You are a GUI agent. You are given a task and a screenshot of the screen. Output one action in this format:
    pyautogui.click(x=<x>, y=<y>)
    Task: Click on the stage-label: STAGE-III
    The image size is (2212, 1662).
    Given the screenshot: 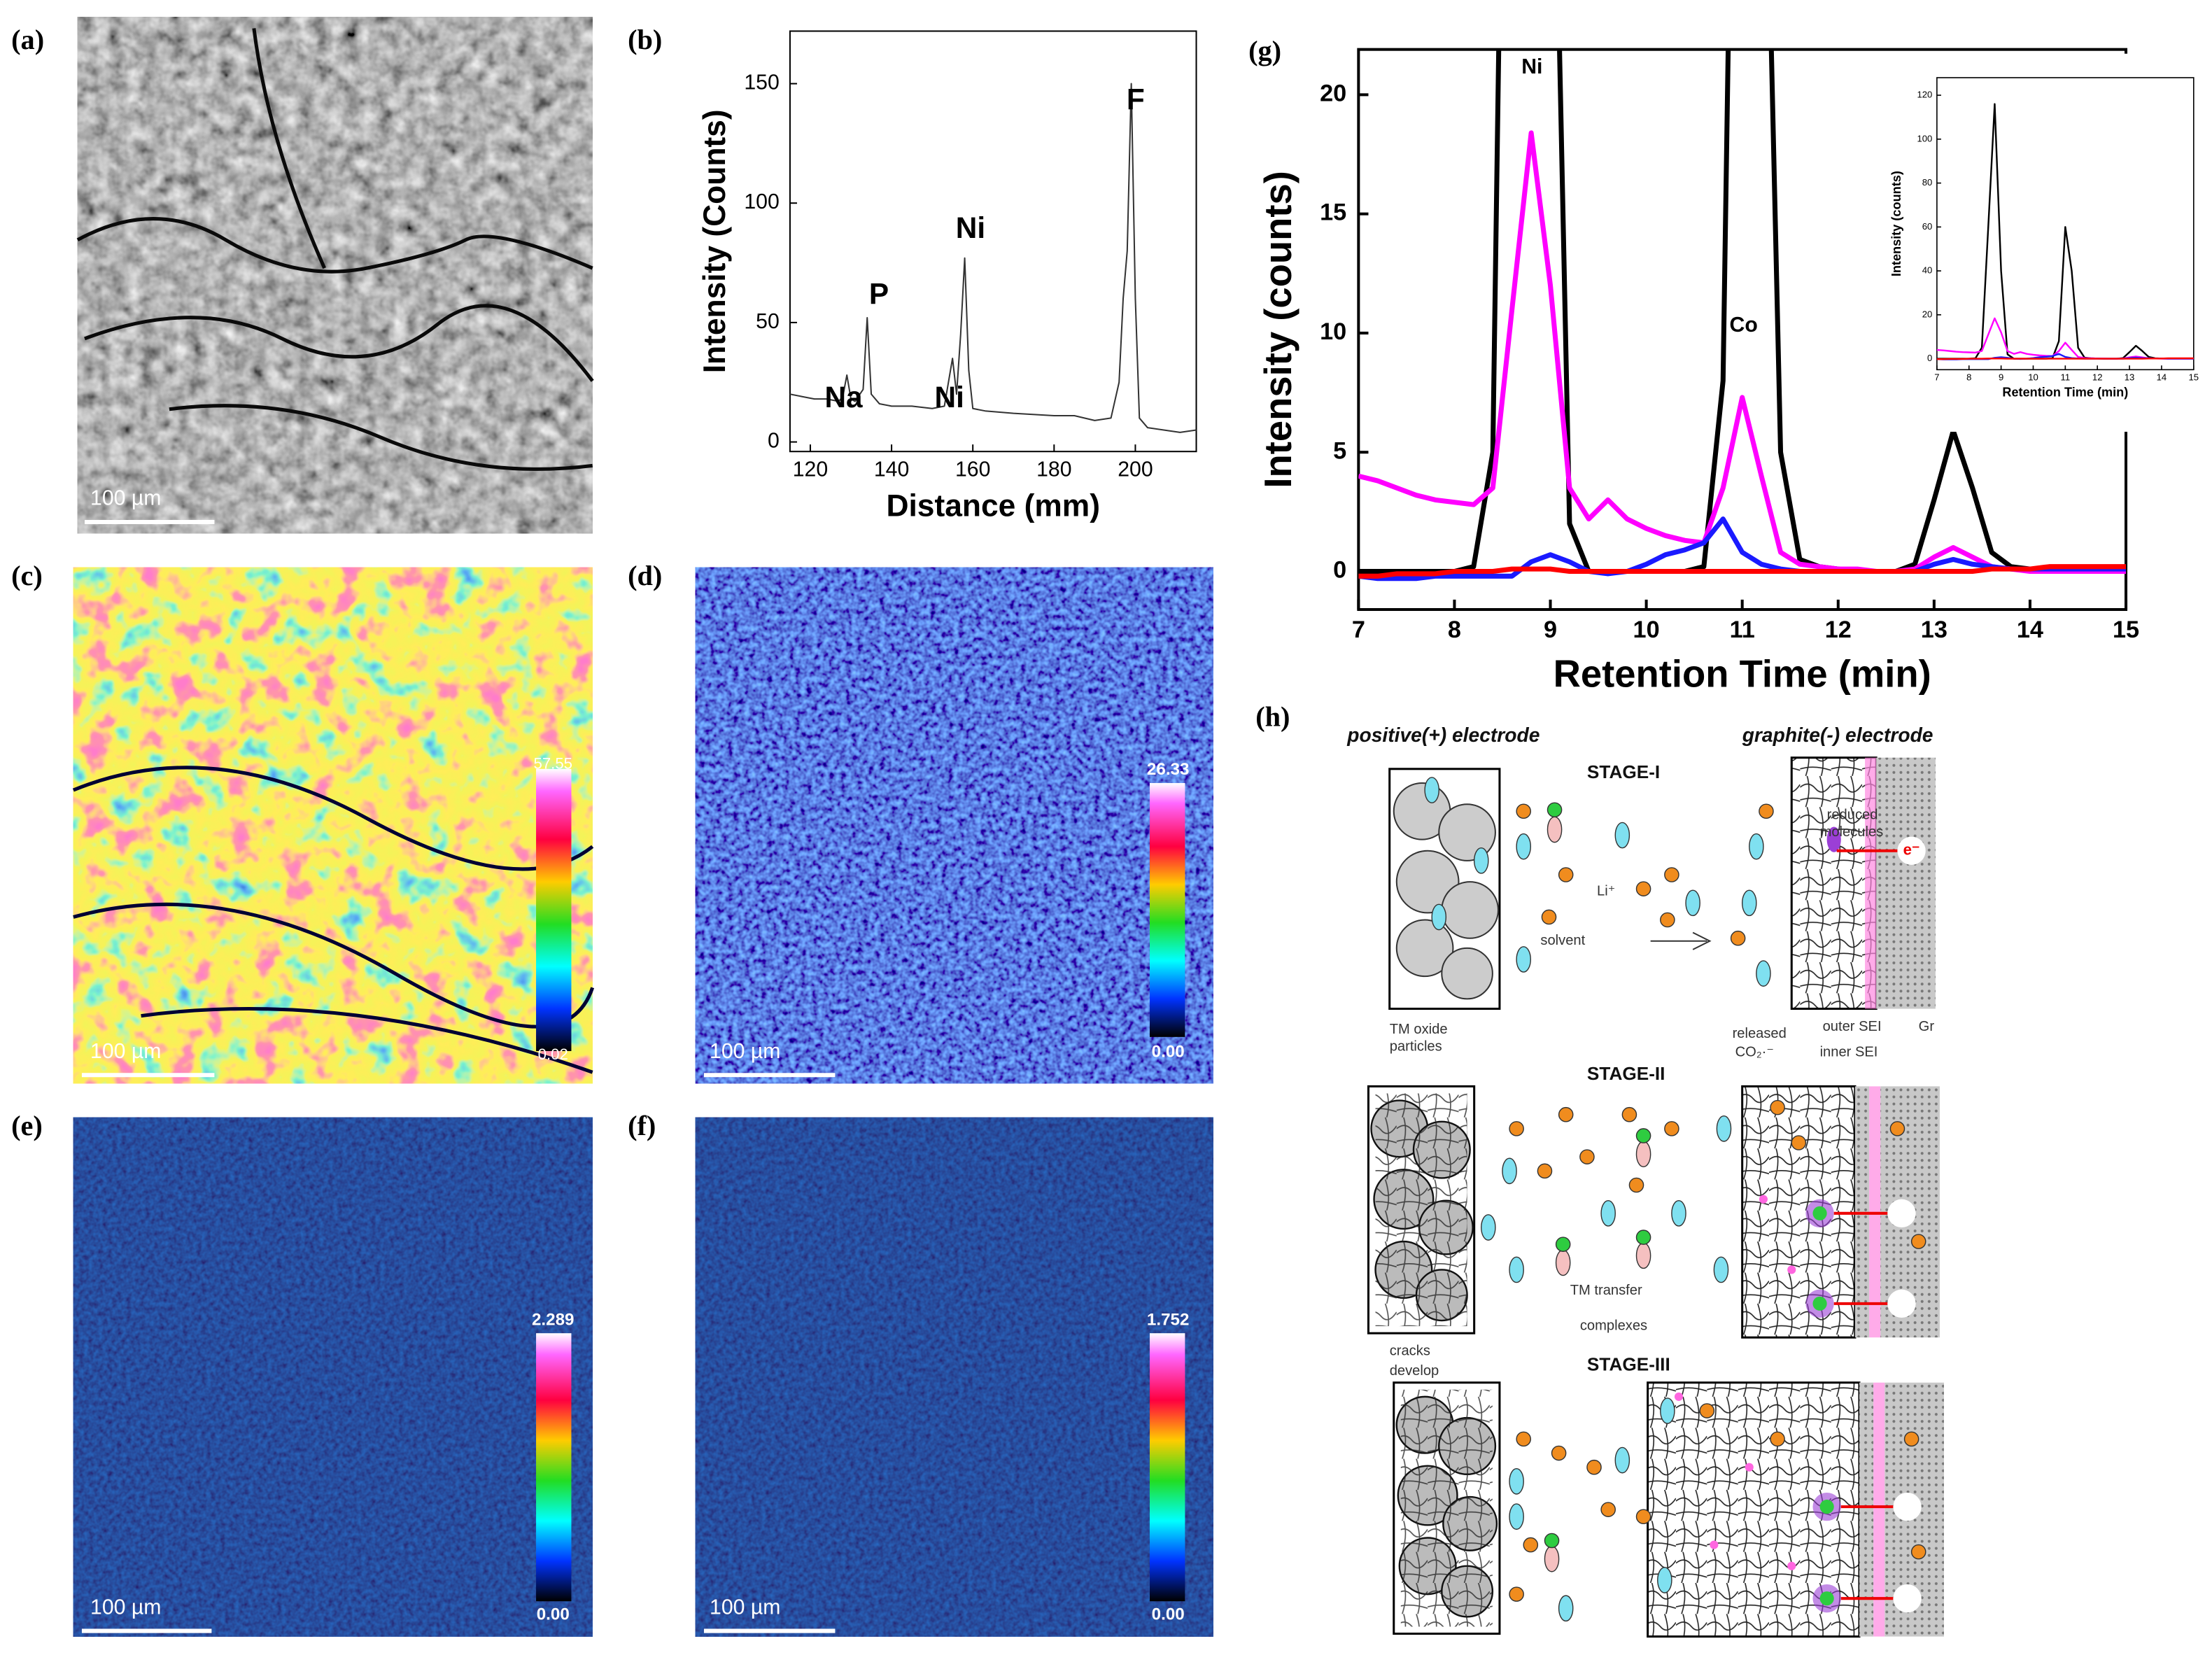 What is the action you would take?
    pyautogui.click(x=1629, y=1363)
    